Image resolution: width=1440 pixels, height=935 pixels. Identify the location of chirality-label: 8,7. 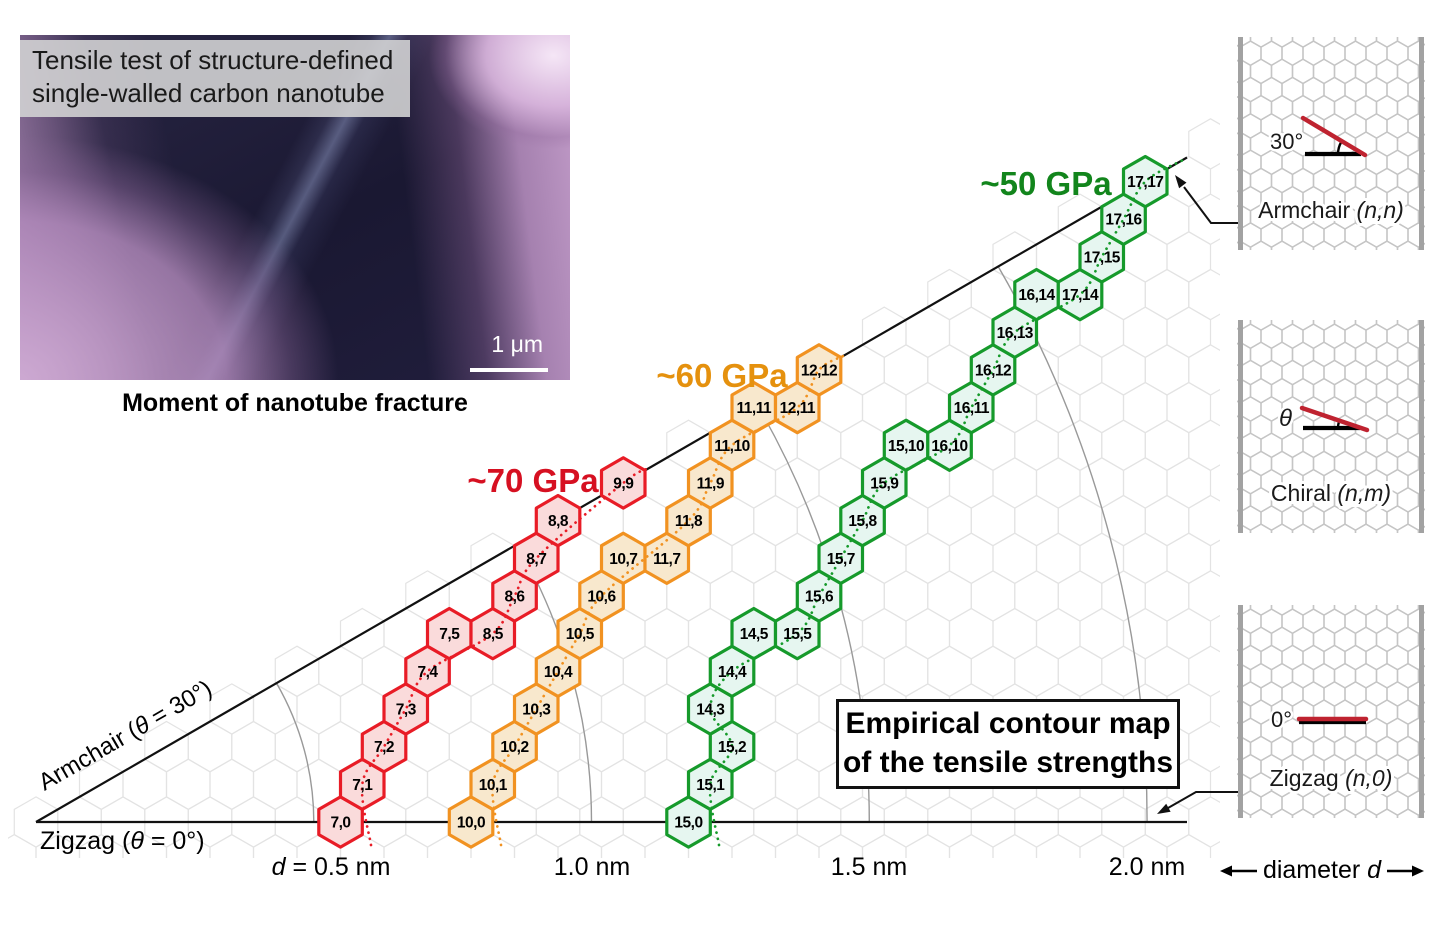
(536, 559).